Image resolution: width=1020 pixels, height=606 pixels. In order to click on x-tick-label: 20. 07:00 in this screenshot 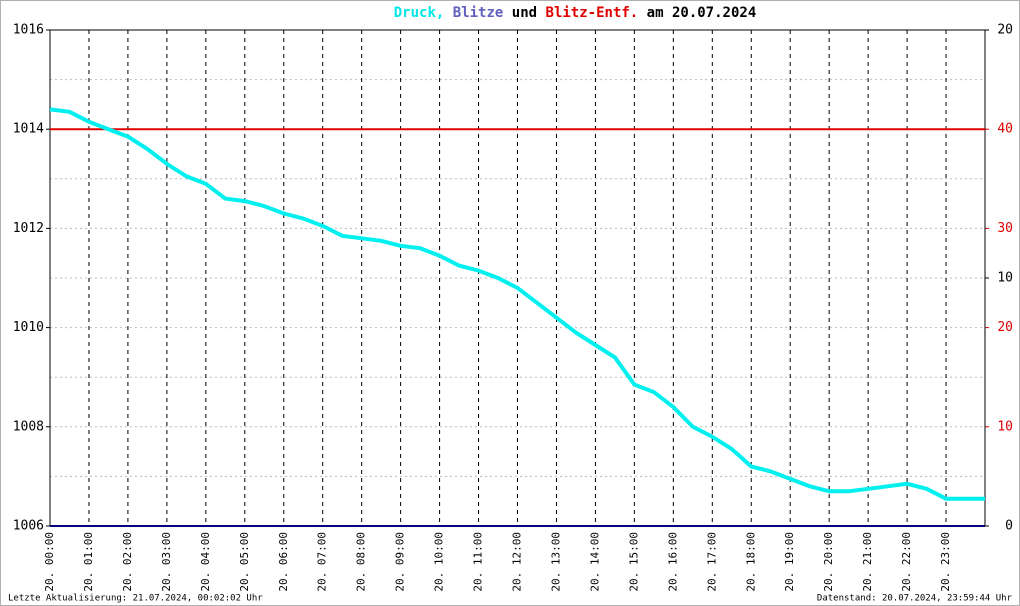, I will do `click(322, 562)`.